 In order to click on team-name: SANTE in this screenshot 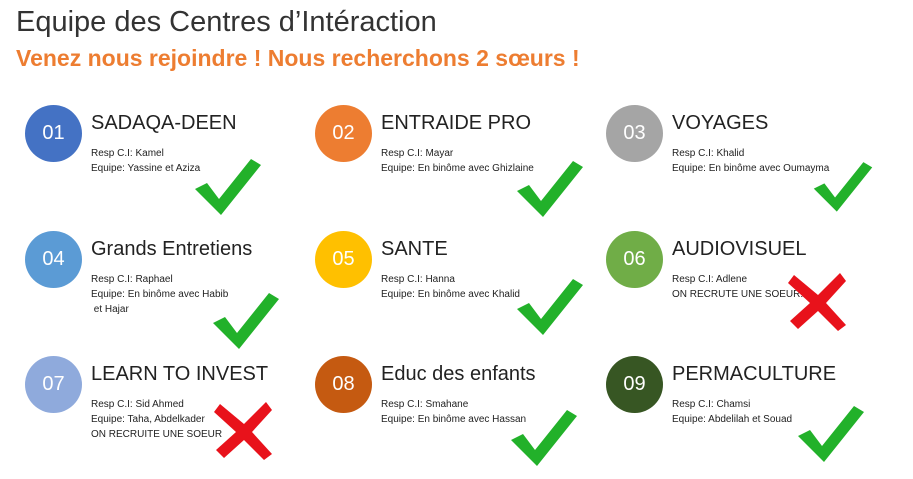, I will do `click(414, 249)`.